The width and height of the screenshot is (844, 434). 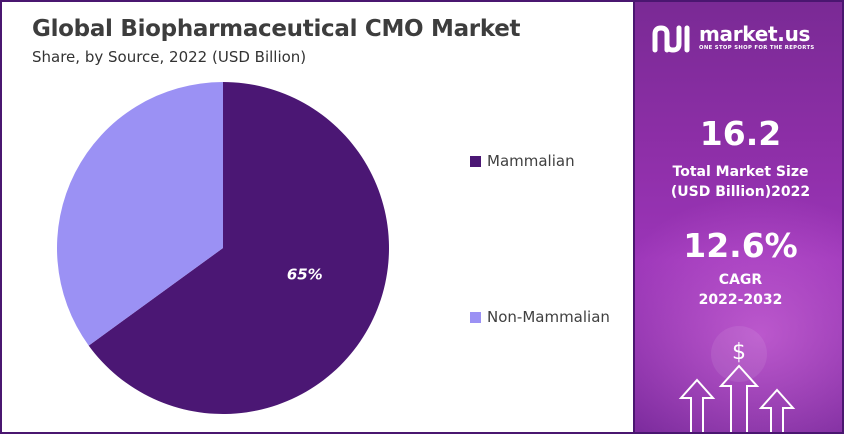 What do you see at coordinates (755, 34) in the screenshot?
I see `brand-name: market.us` at bounding box center [755, 34].